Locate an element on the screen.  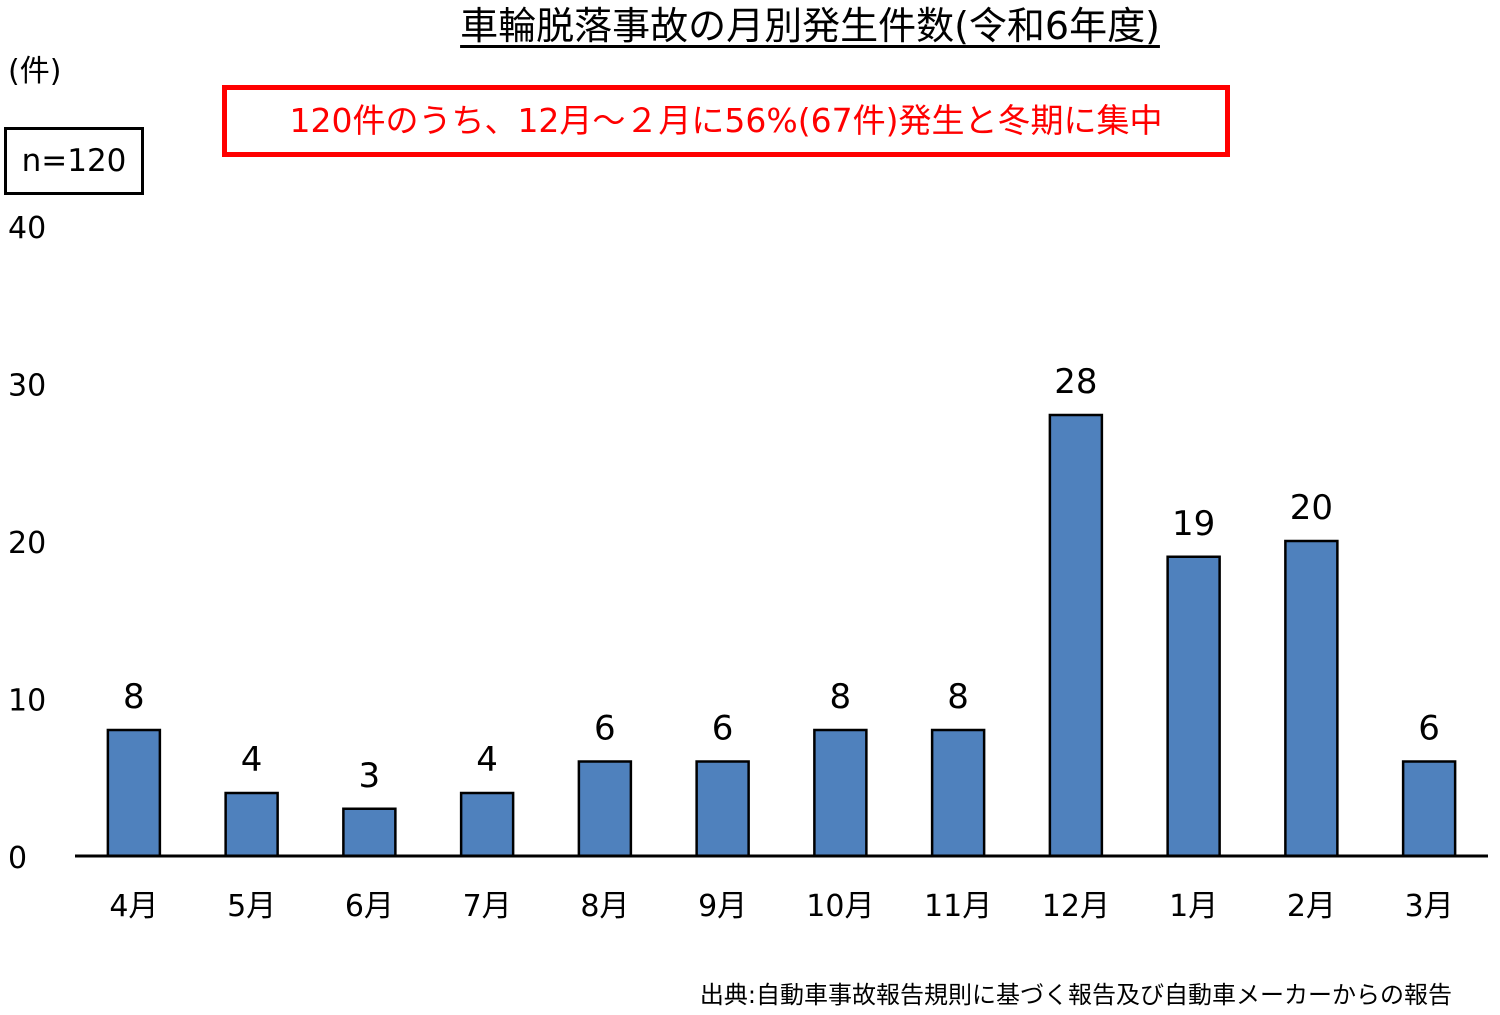
data-label: 3 is located at coordinates (370, 776).